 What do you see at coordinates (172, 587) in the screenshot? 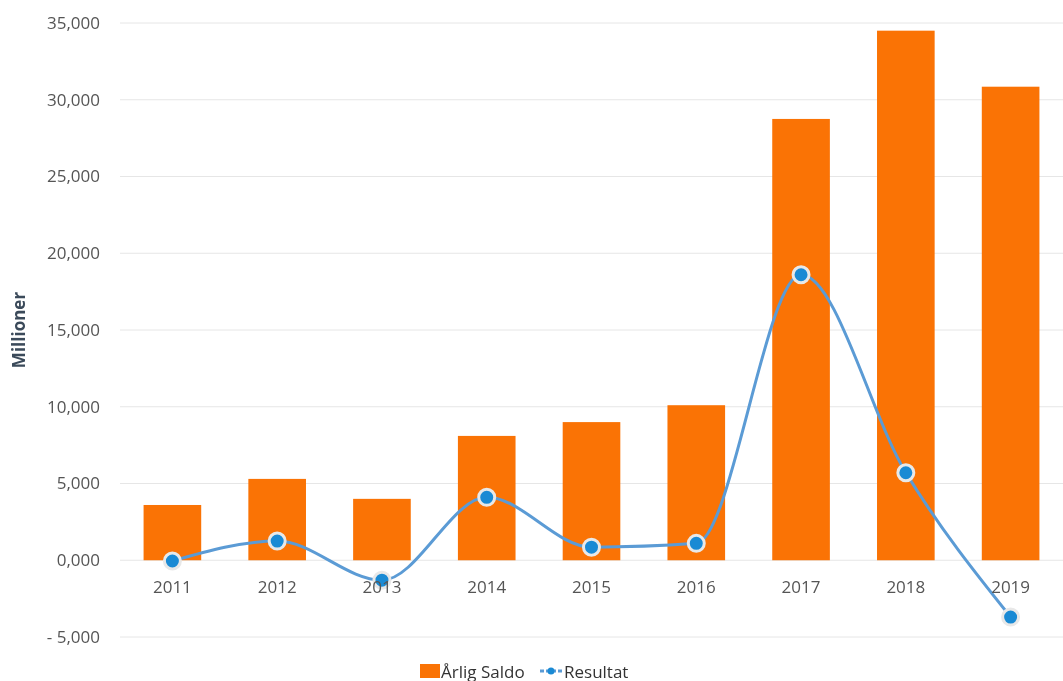
I see `x-tick-label: 2011` at bounding box center [172, 587].